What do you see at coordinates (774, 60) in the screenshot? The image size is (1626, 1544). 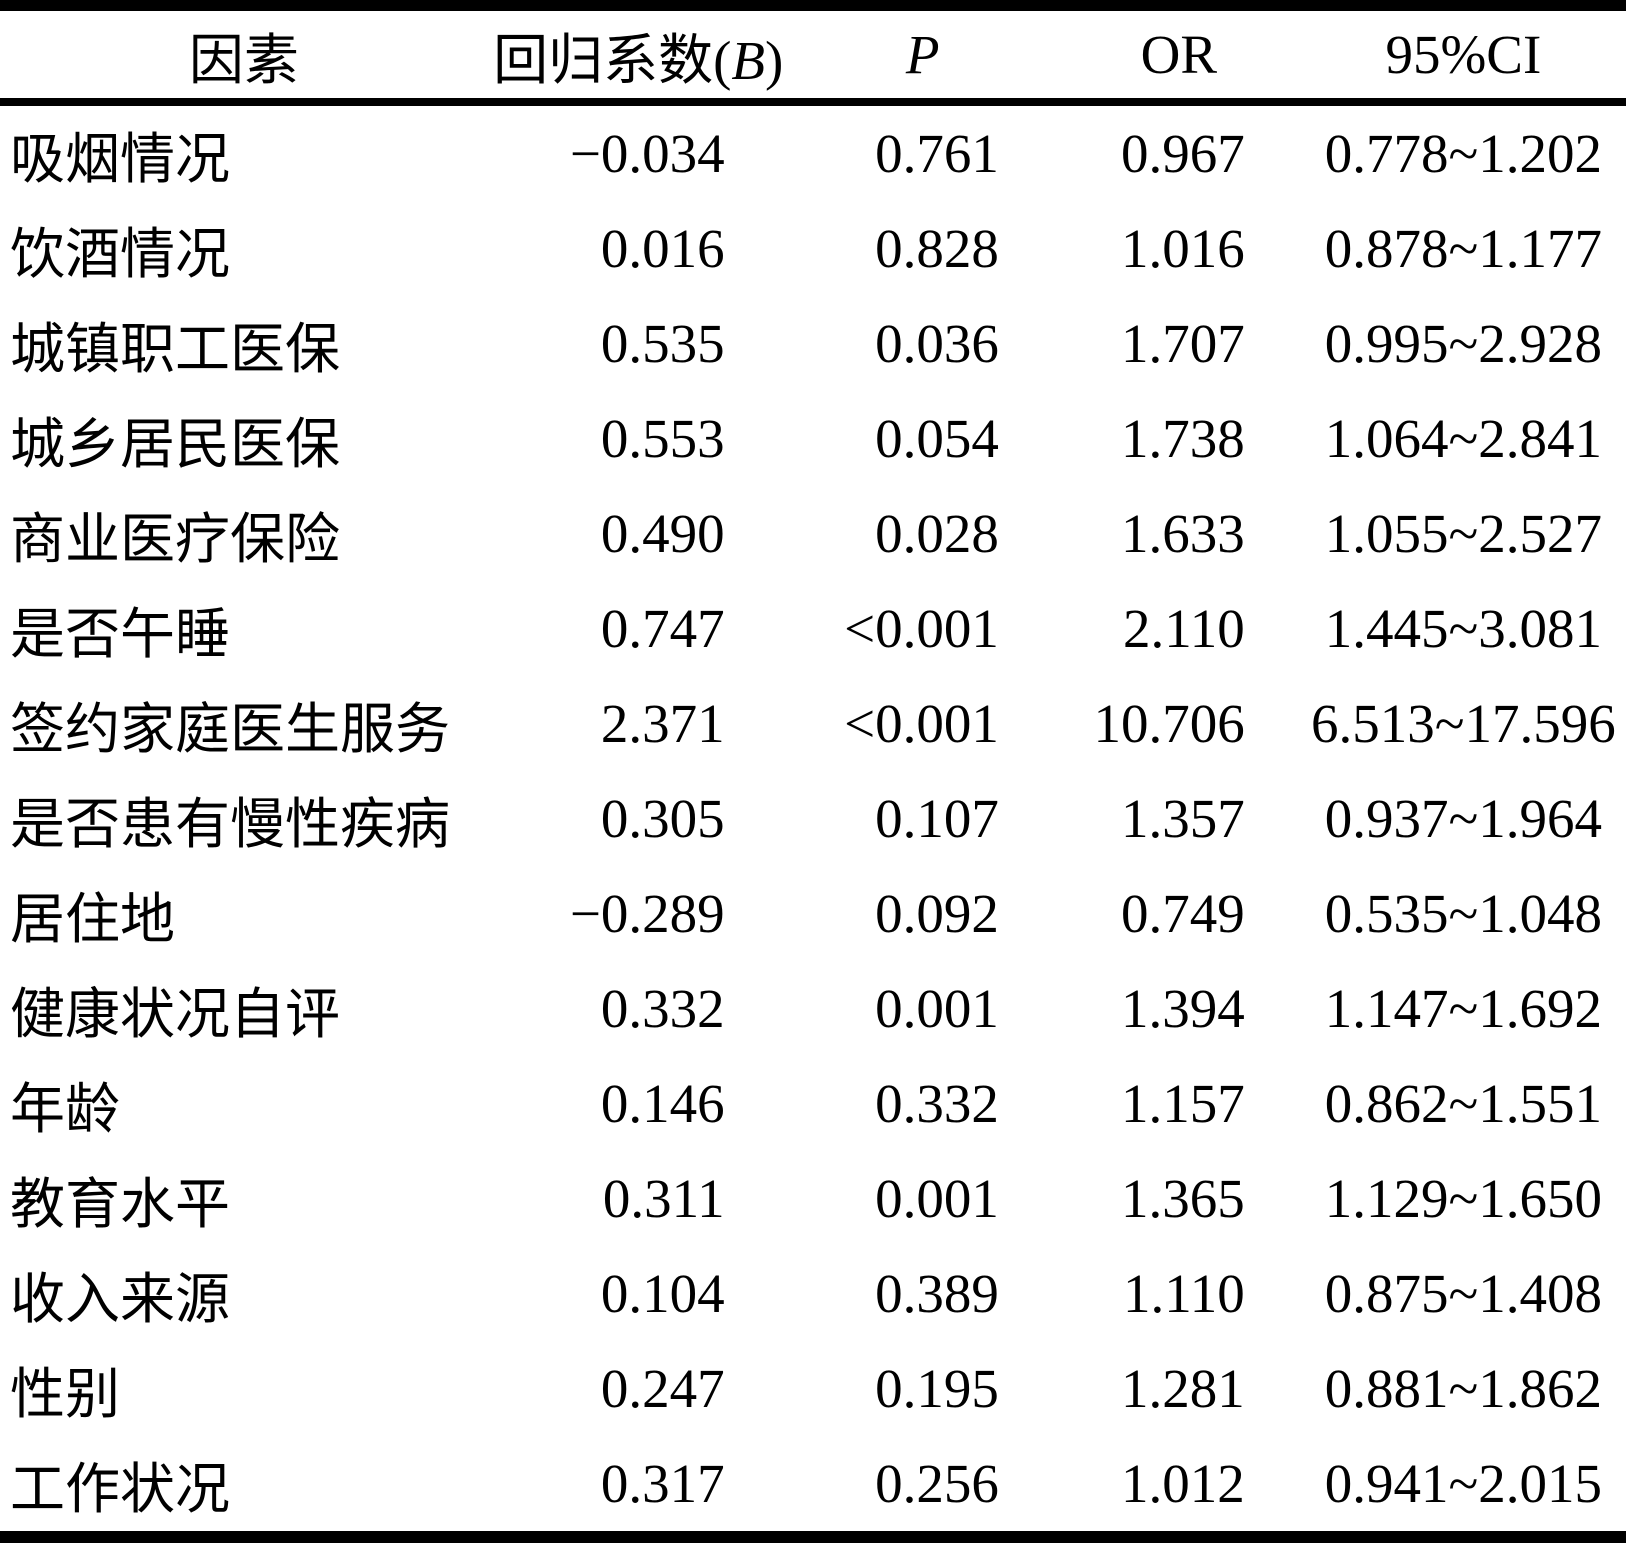 I see `b-header-suffix: )` at bounding box center [774, 60].